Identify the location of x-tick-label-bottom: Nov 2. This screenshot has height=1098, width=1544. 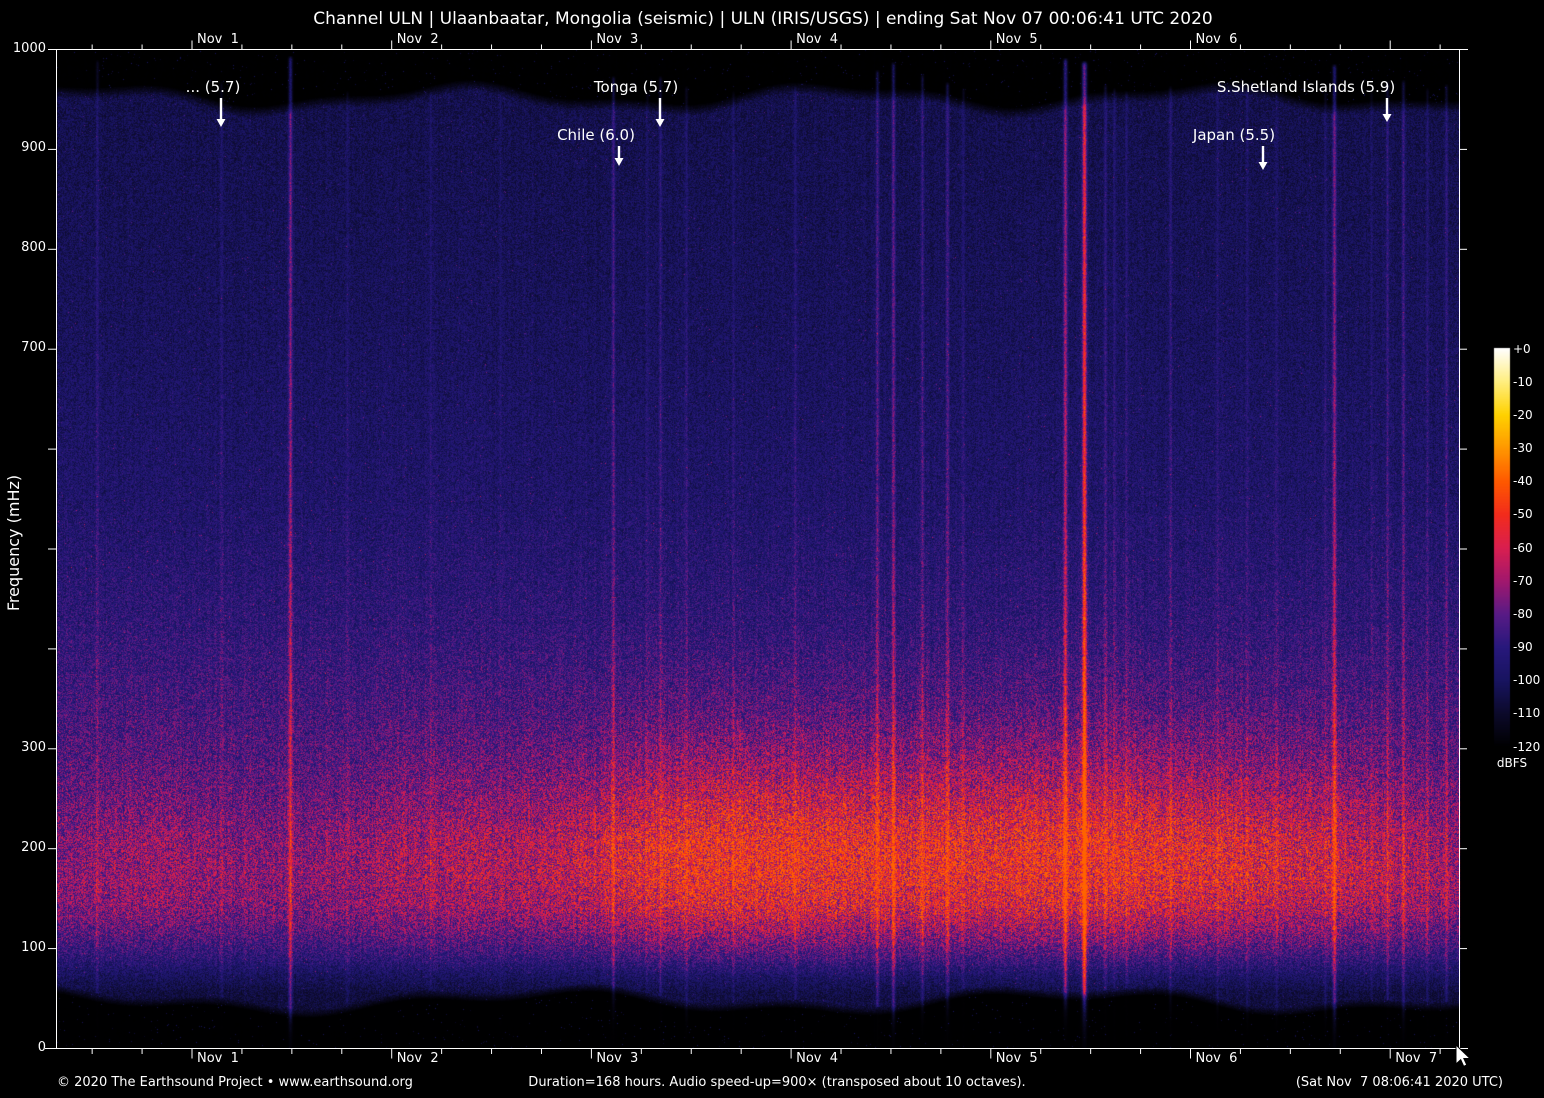
(417, 1058).